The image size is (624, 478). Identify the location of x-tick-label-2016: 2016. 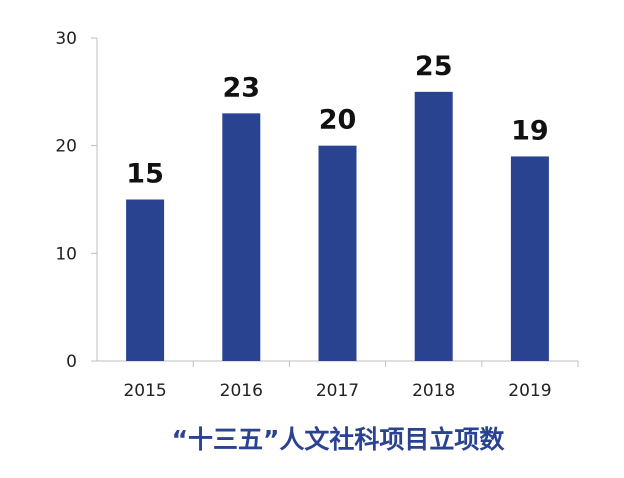
(241, 391).